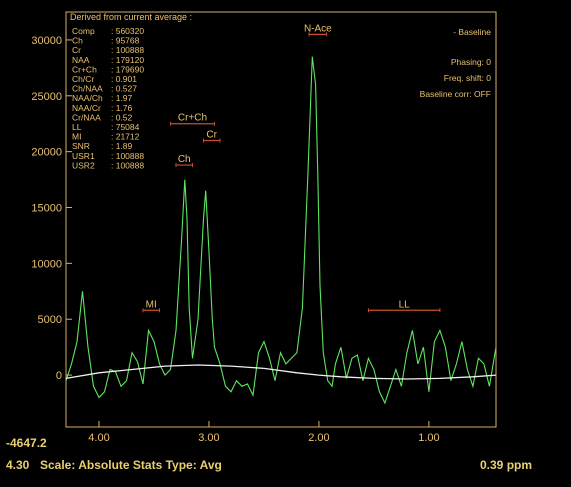  I want to click on x-axis: 4.00 3.00 2.00 1.00, so click(264, 432).